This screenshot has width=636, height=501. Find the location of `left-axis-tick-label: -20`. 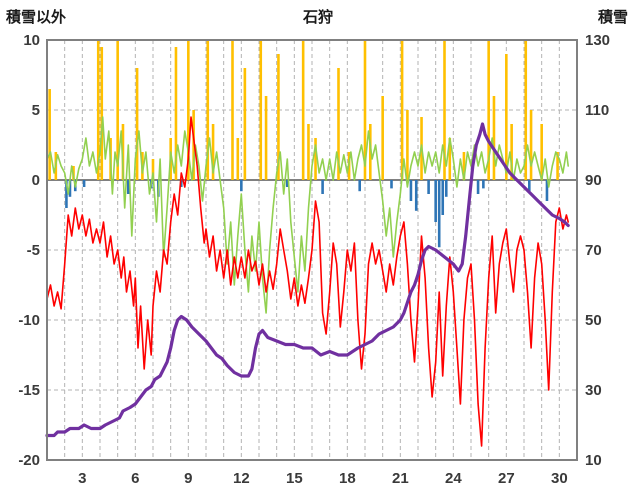

left-axis-tick-label: -20 is located at coordinates (29, 460).